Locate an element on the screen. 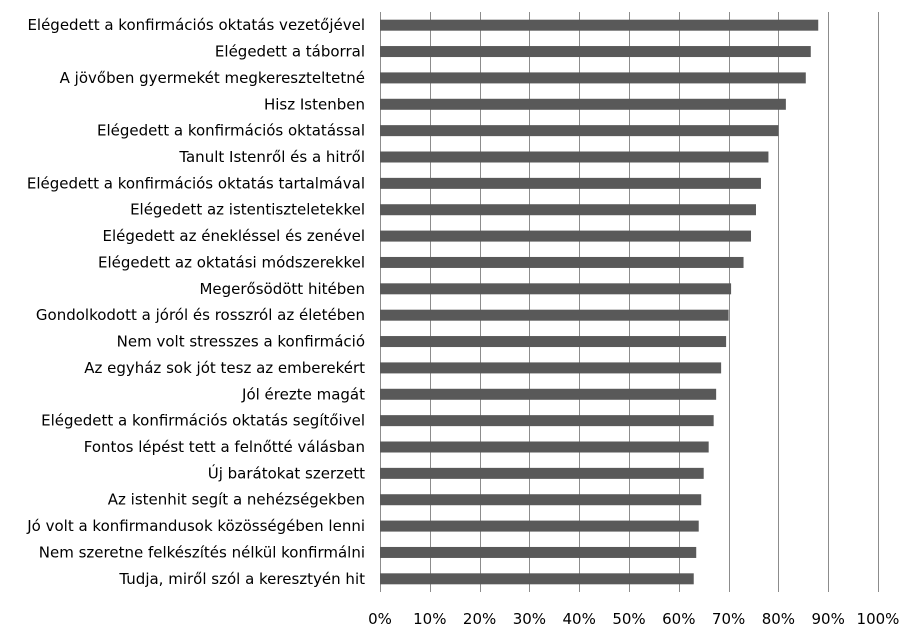 This screenshot has width=902, height=627. x-tick-label: 90% is located at coordinates (828, 618).